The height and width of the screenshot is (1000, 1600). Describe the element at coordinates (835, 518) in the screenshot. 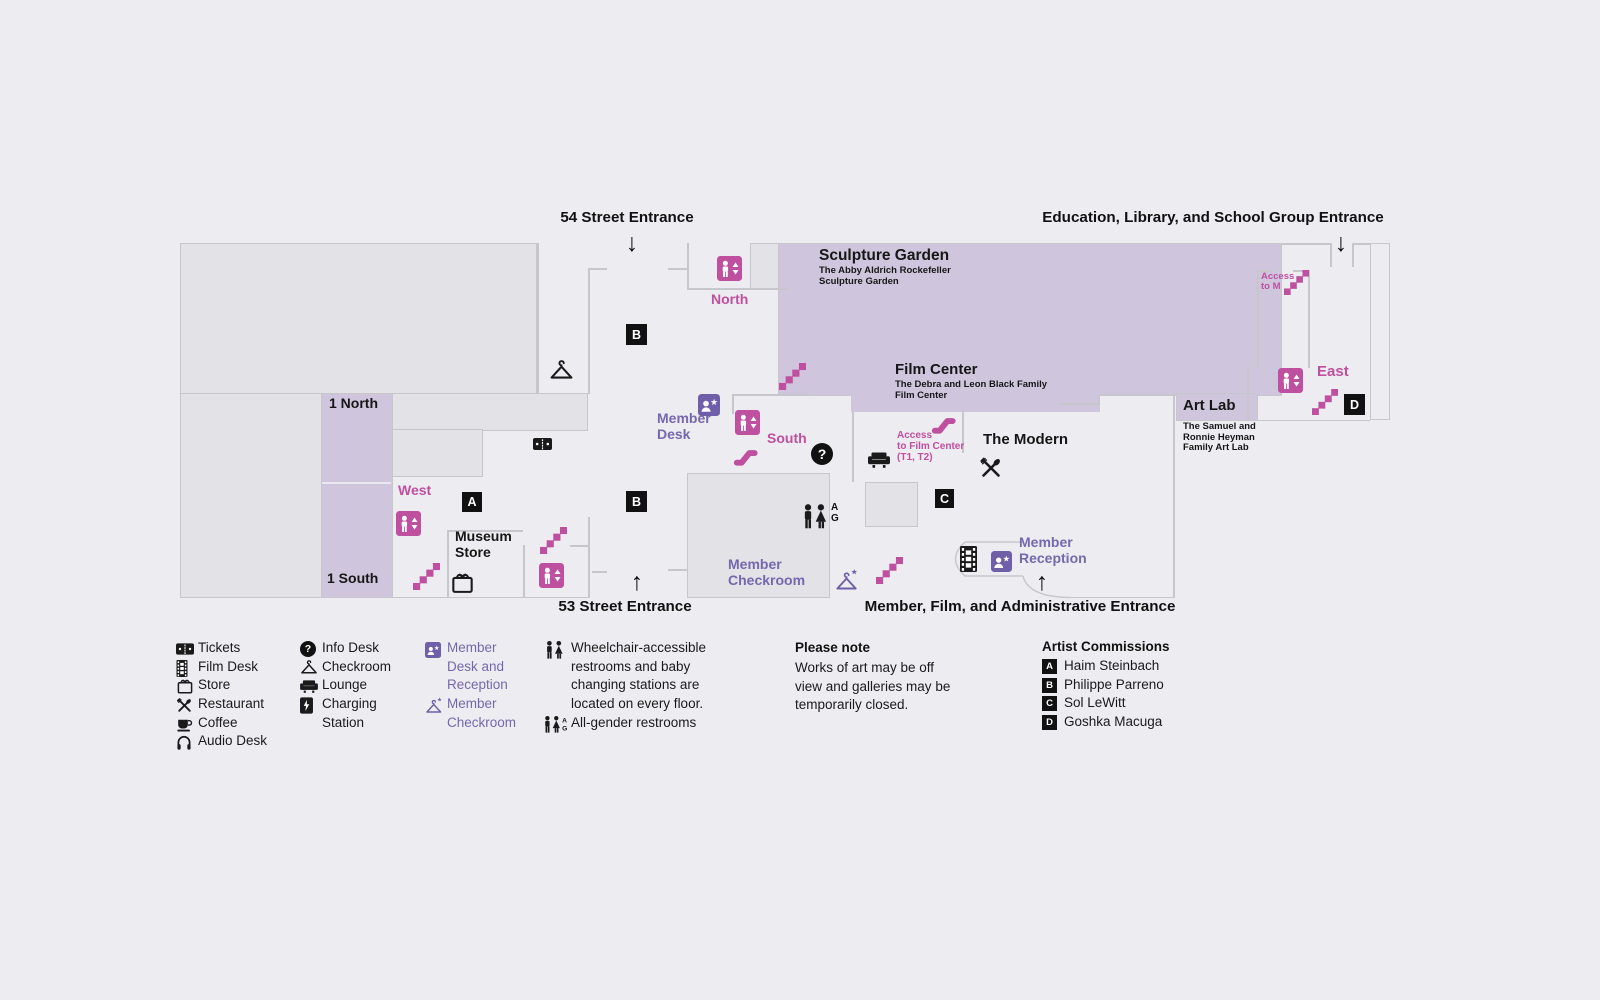

I see `restroom-letter-g: G` at that location.